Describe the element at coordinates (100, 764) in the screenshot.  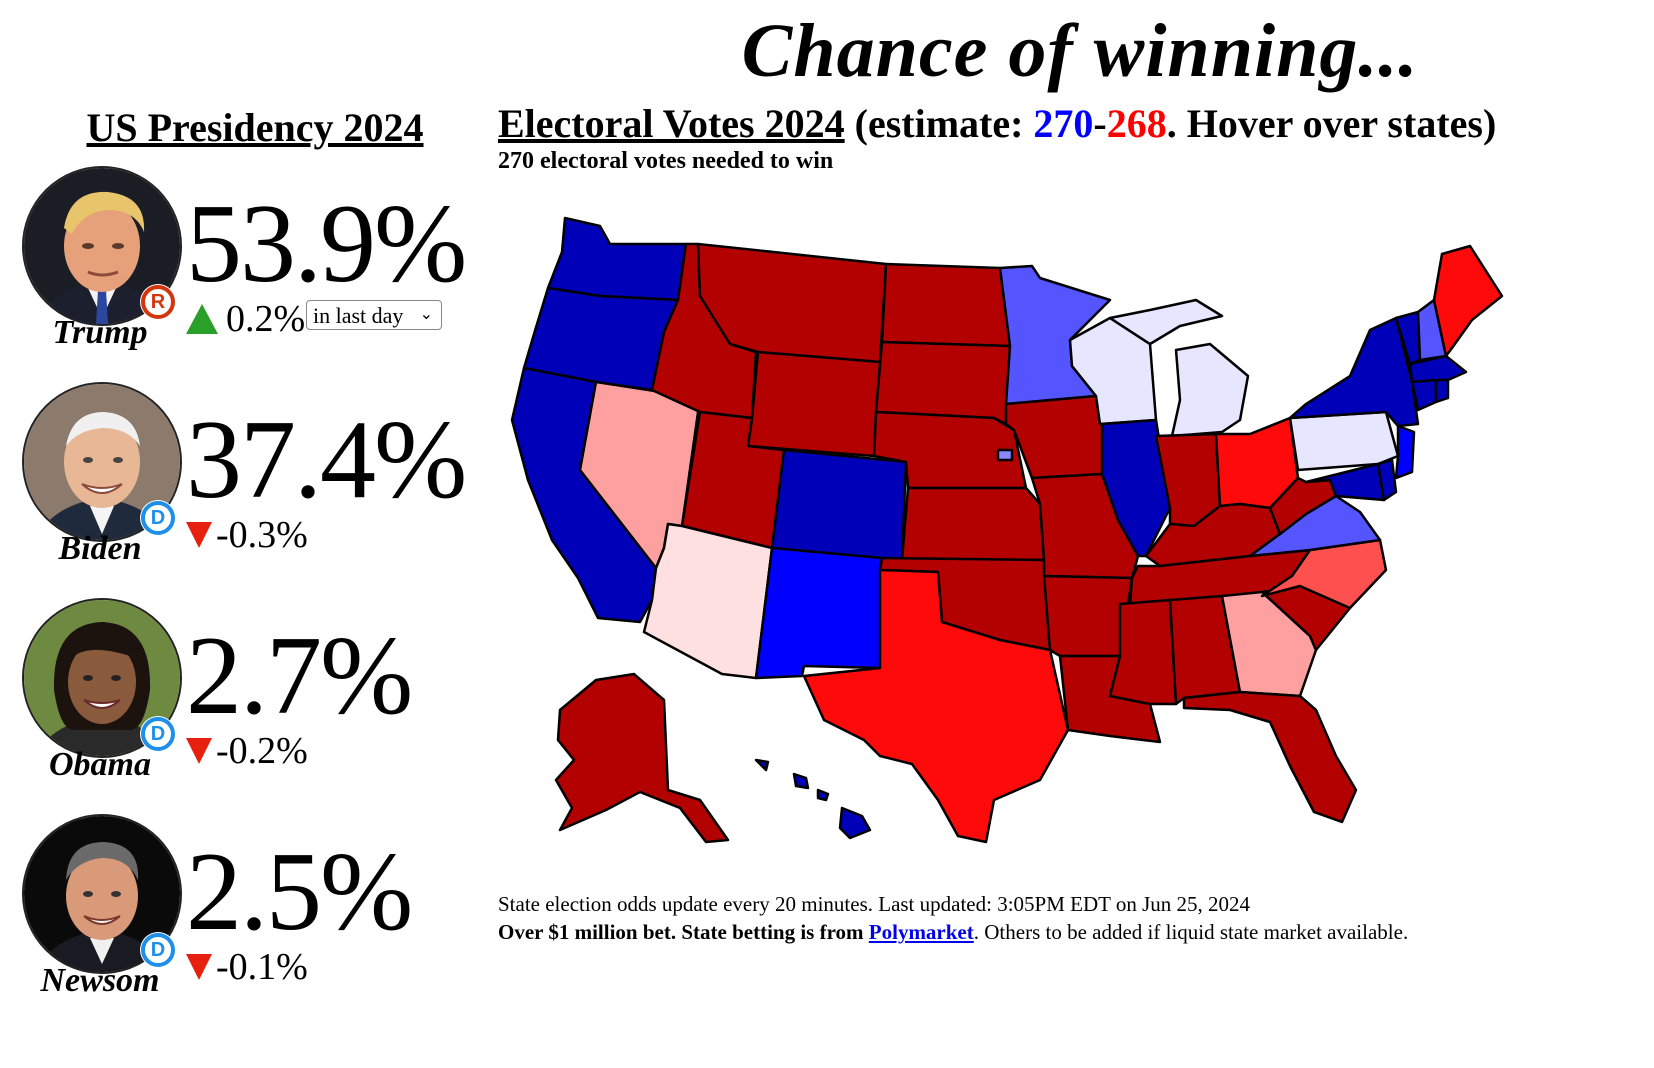
I see `candidate-name: Obama` at that location.